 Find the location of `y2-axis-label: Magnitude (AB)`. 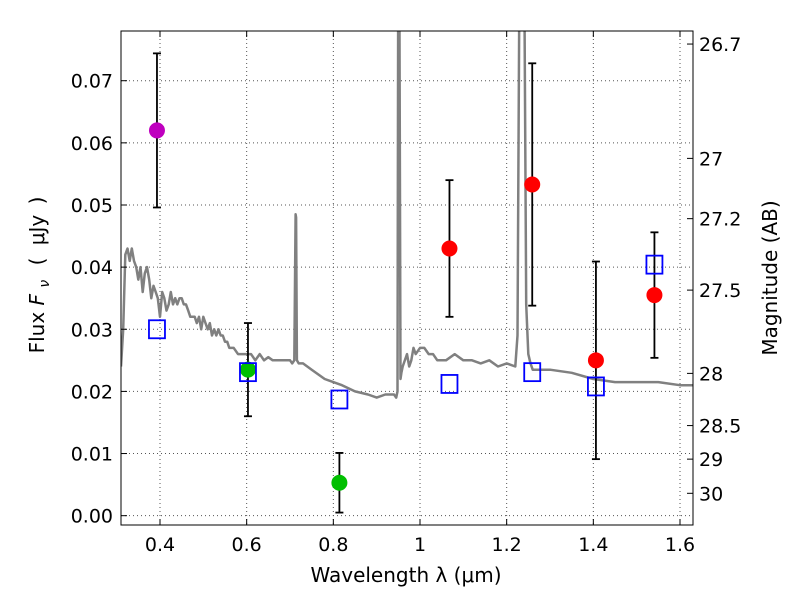

y2-axis-label: Magnitude (AB) is located at coordinates (770, 277).